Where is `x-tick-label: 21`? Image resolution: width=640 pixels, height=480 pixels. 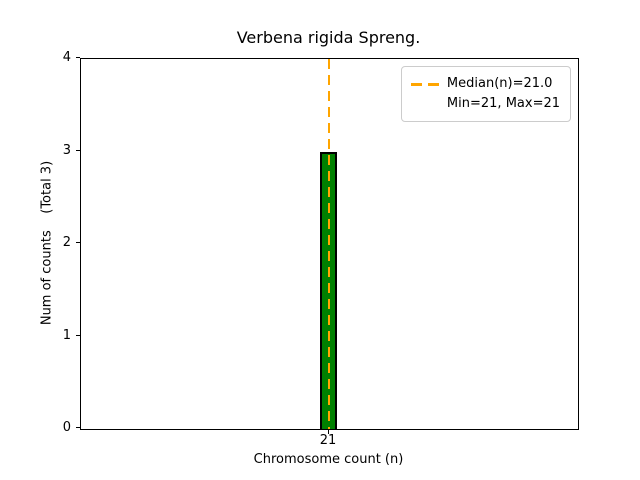 x-tick-label: 21 is located at coordinates (328, 440).